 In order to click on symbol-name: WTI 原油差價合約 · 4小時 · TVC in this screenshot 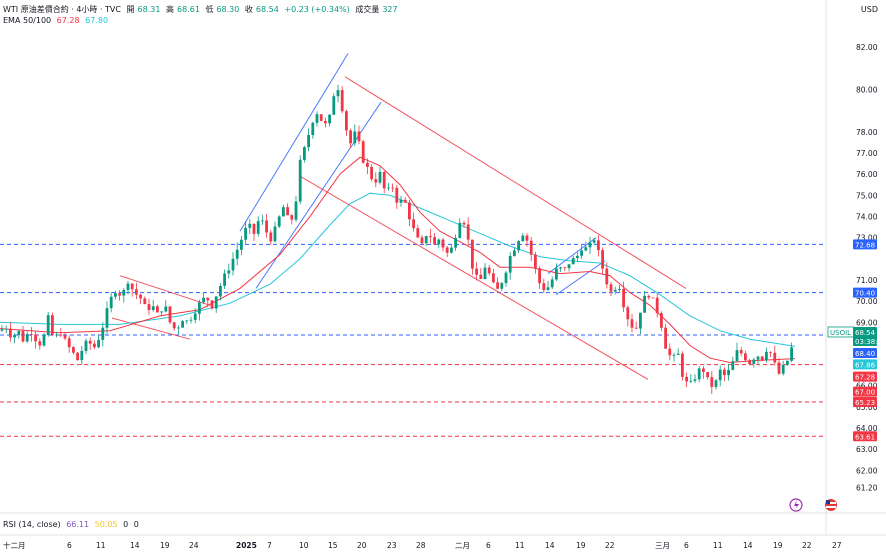, I will do `click(62, 9)`.